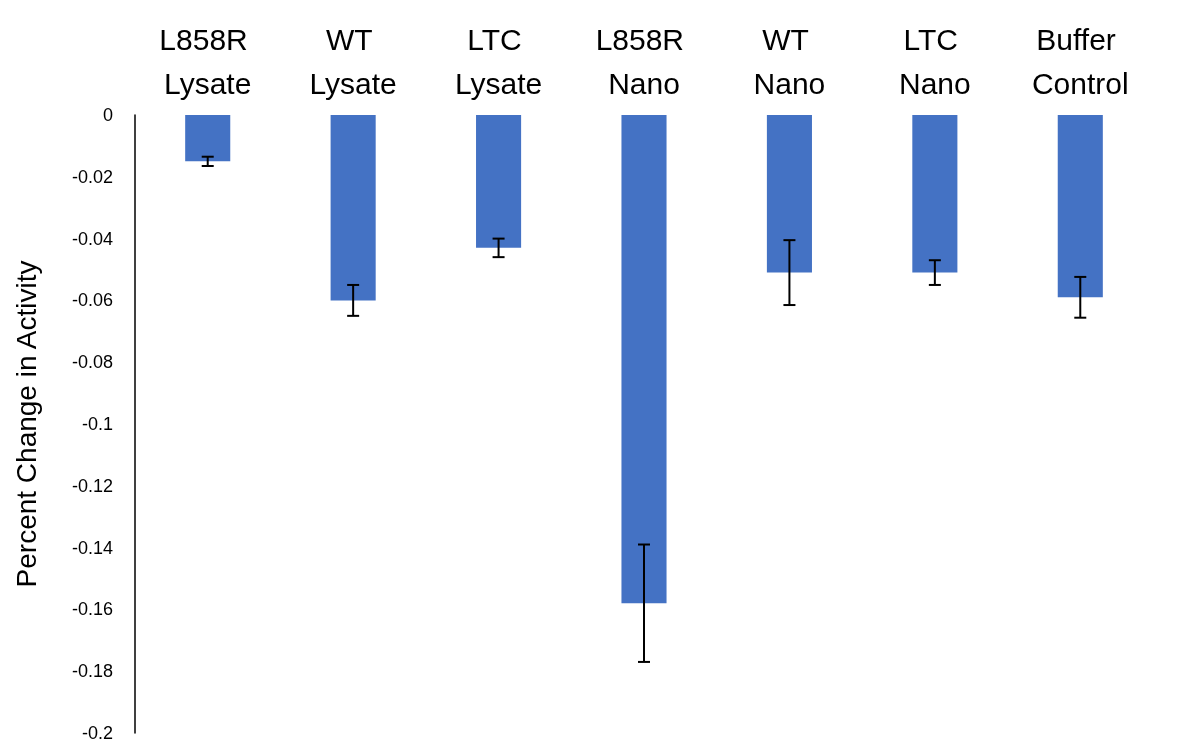 The height and width of the screenshot is (743, 1183). What do you see at coordinates (92, 485) in the screenshot?
I see `y-tick-label: -0.12` at bounding box center [92, 485].